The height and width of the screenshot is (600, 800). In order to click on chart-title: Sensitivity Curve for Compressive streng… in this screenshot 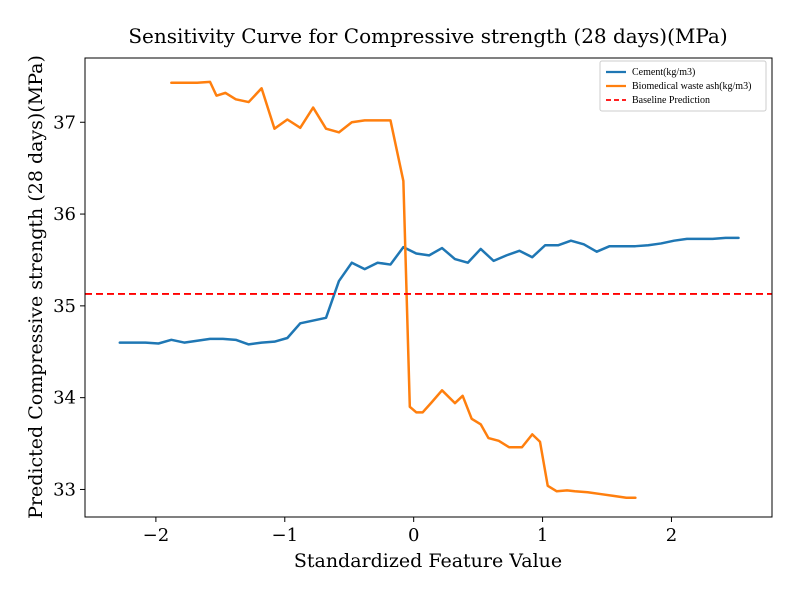, I will do `click(427, 36)`.